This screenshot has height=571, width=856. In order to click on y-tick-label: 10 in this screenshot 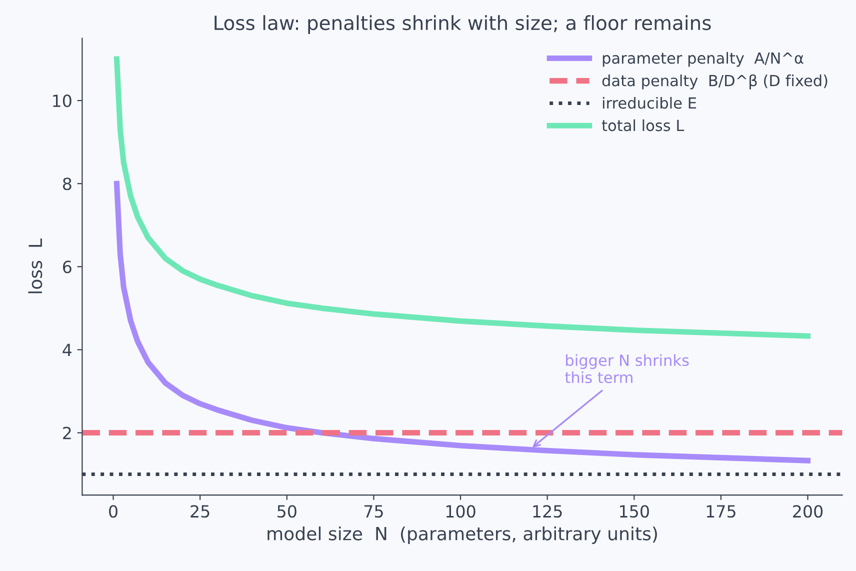, I will do `click(62, 101)`.